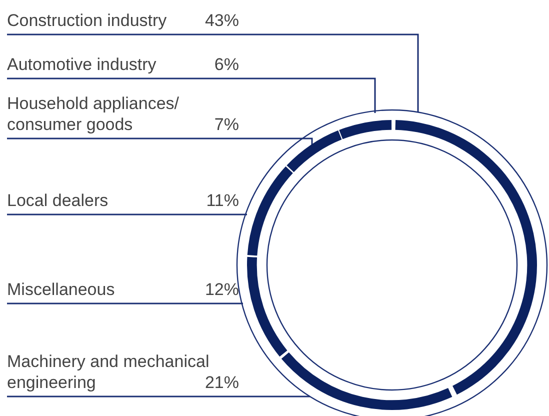  What do you see at coordinates (61, 289) in the screenshot?
I see `slice-label: Miscellaneous` at bounding box center [61, 289].